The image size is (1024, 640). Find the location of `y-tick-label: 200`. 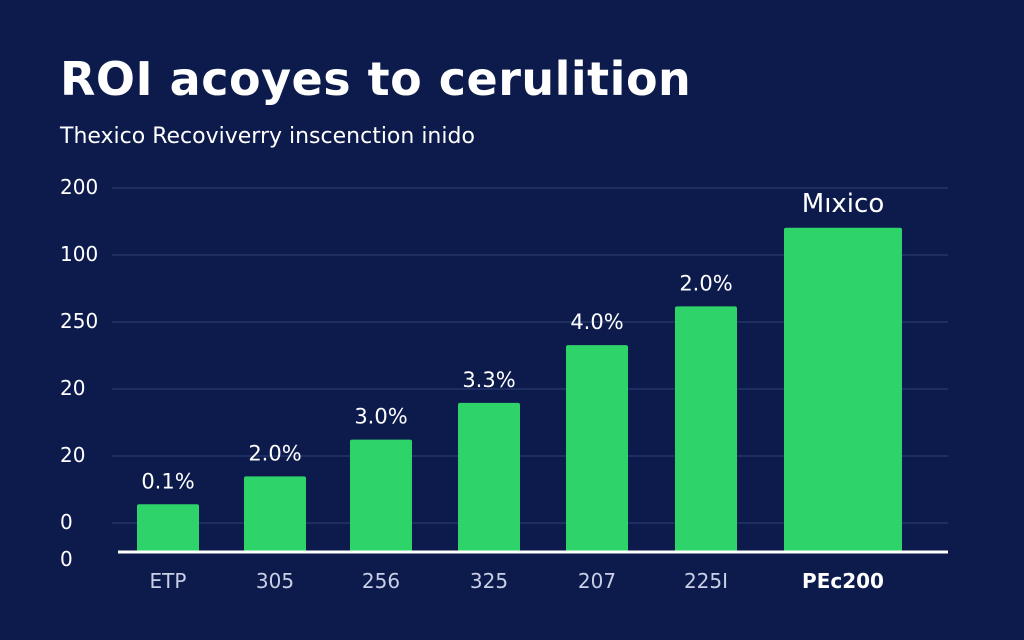

y-tick-label: 200 is located at coordinates (79, 187).